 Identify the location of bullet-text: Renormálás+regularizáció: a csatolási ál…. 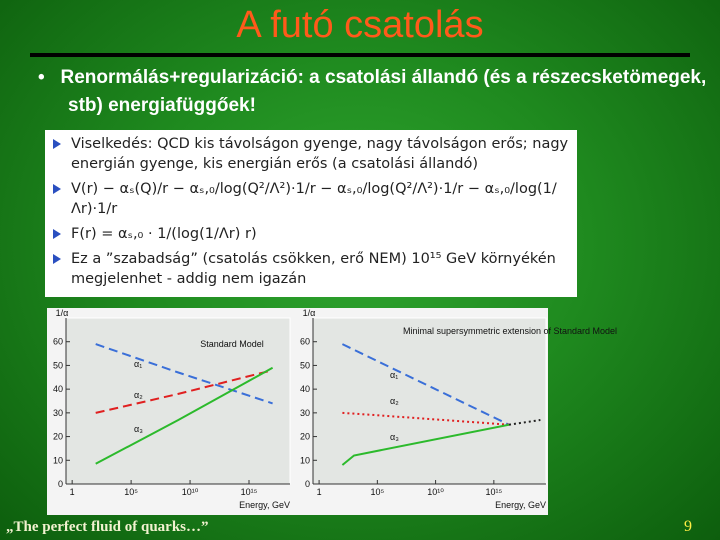
(383, 91).